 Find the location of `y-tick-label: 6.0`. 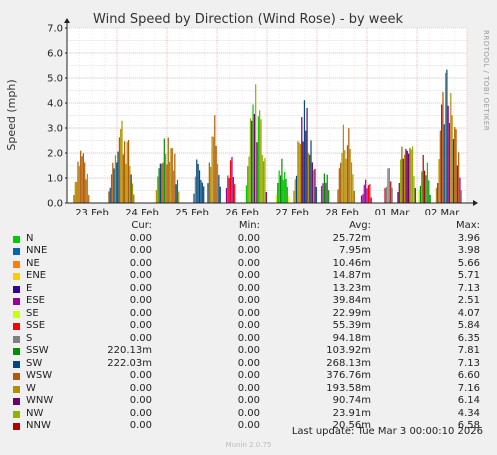

y-tick-label: 6.0 is located at coordinates (55, 54).